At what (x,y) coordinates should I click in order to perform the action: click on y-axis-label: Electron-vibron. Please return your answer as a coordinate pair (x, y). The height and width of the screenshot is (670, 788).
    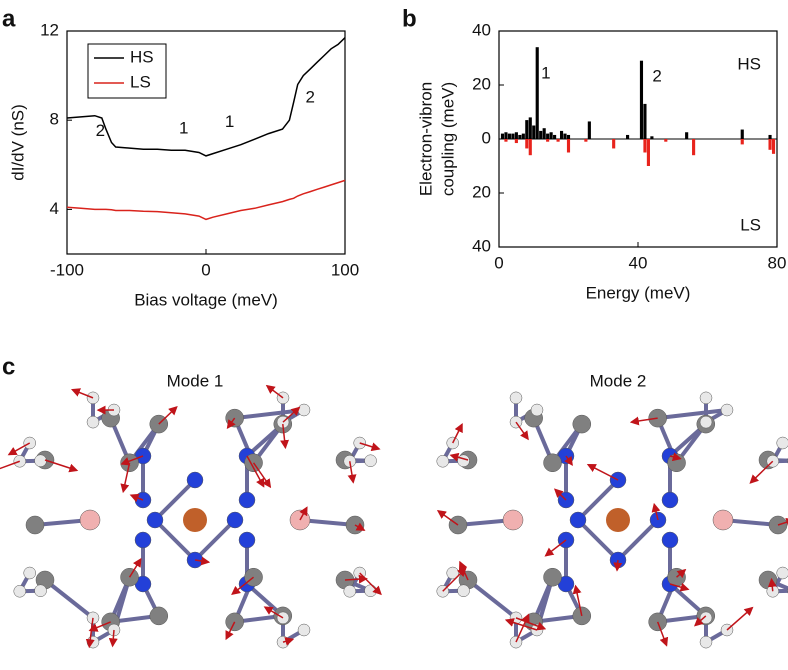
    Looking at the image, I should click on (425, 139).